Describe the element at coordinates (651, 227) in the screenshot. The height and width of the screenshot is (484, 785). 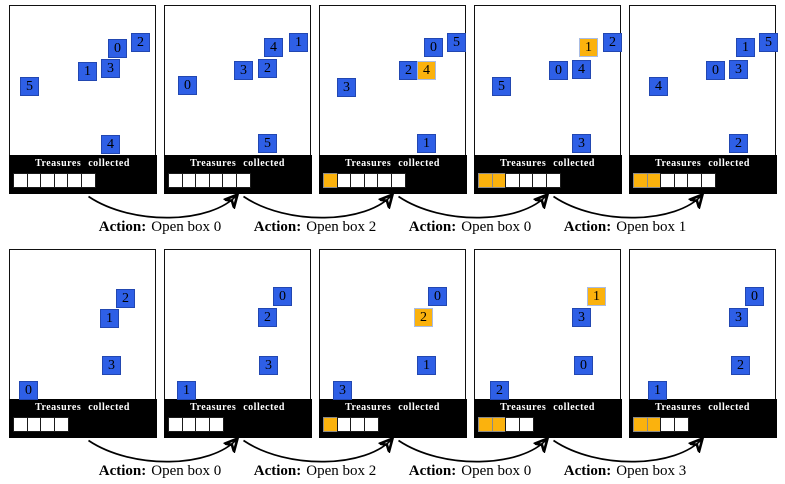
I see `action-text: Open box 1` at that location.